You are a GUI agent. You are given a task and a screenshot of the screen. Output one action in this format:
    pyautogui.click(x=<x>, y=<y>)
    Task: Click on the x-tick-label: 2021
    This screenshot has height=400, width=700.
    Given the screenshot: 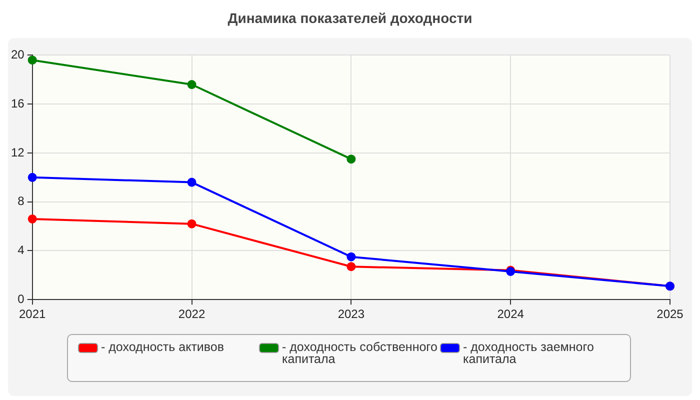 What is the action you would take?
    pyautogui.click(x=32, y=314)
    